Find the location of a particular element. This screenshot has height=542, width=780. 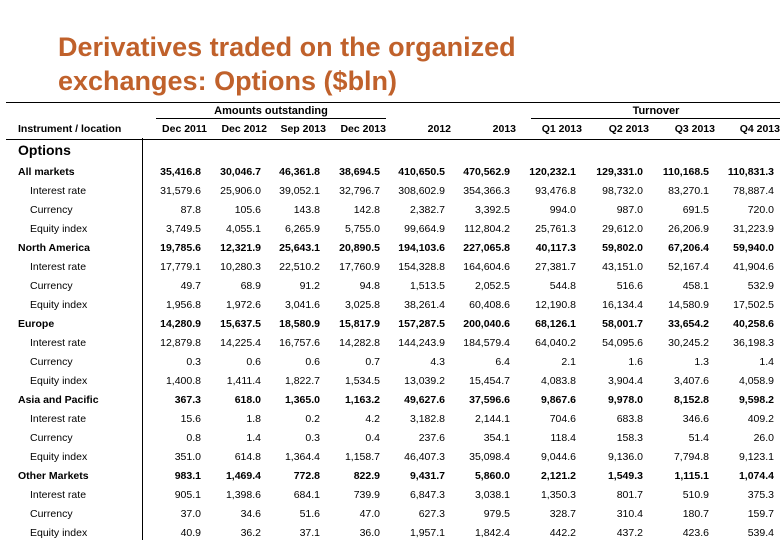

table-cell: 367.3 is located at coordinates (187, 400).